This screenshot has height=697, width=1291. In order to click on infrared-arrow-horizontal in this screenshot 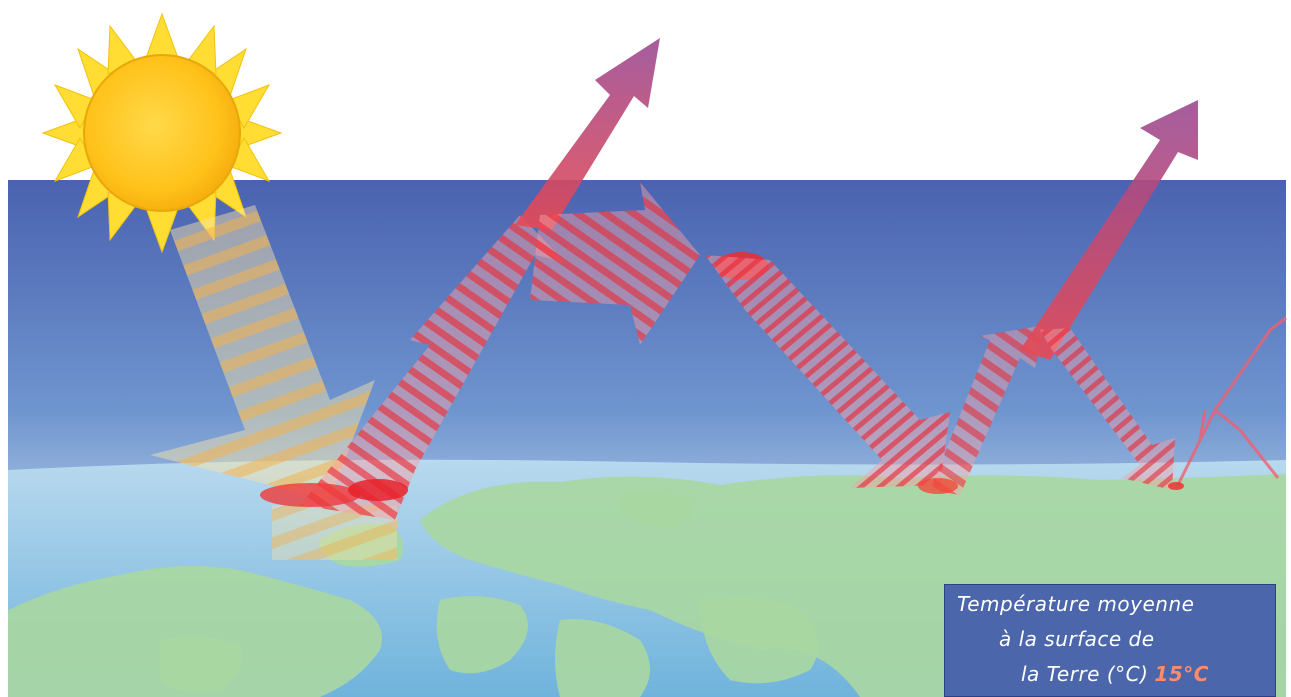, I will do `click(615, 263)`.